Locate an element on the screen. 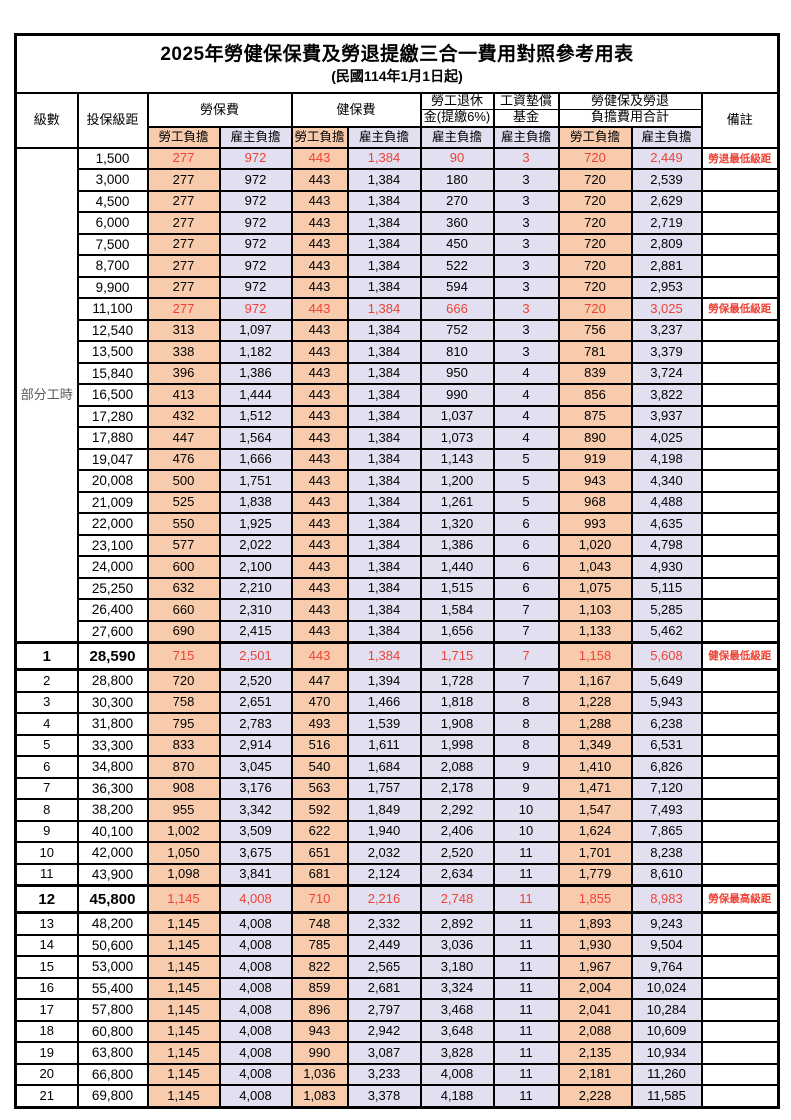  wage-fund-employer-cell: 9 is located at coordinates (526, 788).